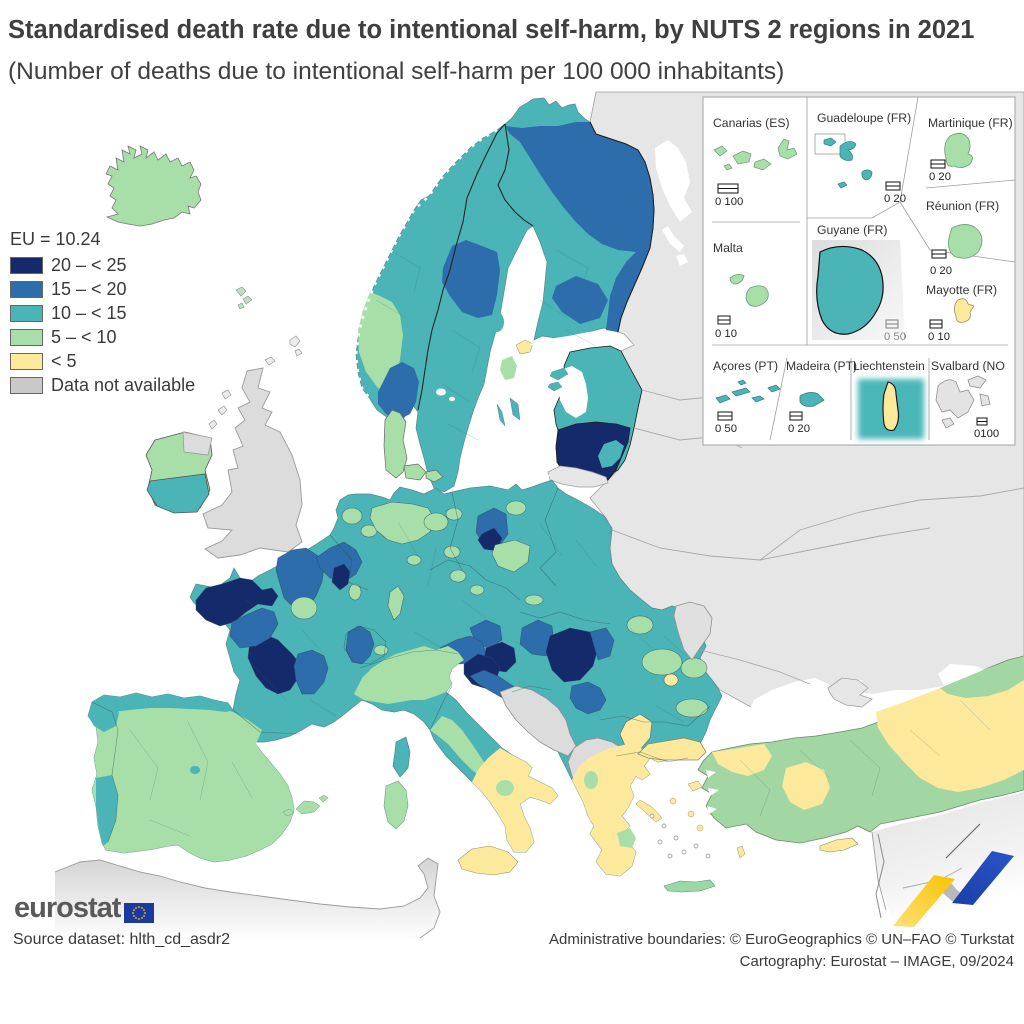 Image resolution: width=1024 pixels, height=1024 pixels. Describe the element at coordinates (962, 206) in the screenshot. I see `svg-text: Réunion (FR)` at that location.